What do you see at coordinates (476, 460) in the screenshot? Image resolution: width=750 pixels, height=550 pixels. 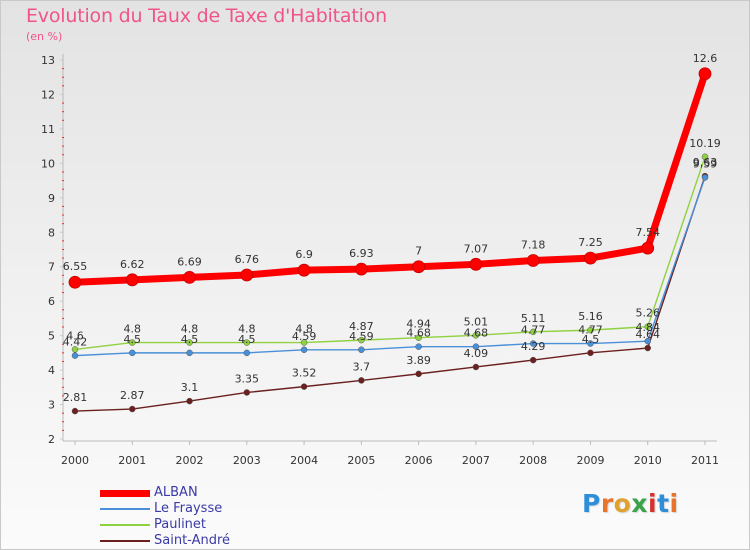 I see `x-tick-label: 2007` at bounding box center [476, 460].